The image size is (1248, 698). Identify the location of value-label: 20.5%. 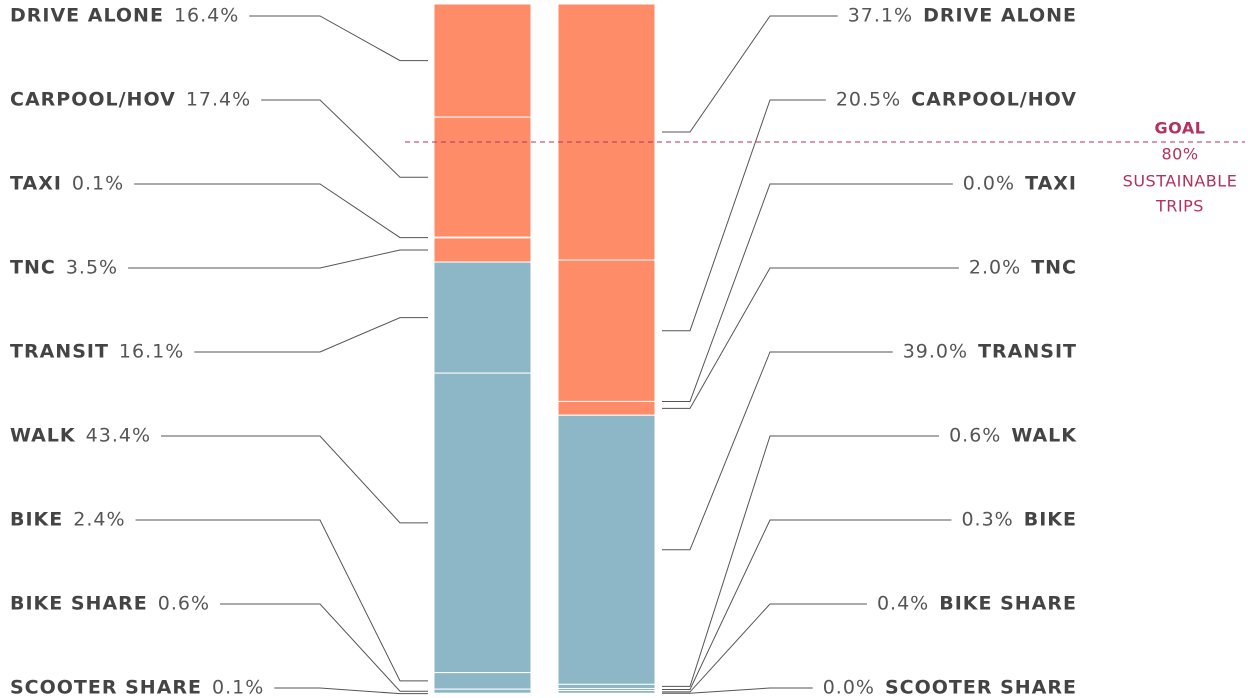
(868, 100).